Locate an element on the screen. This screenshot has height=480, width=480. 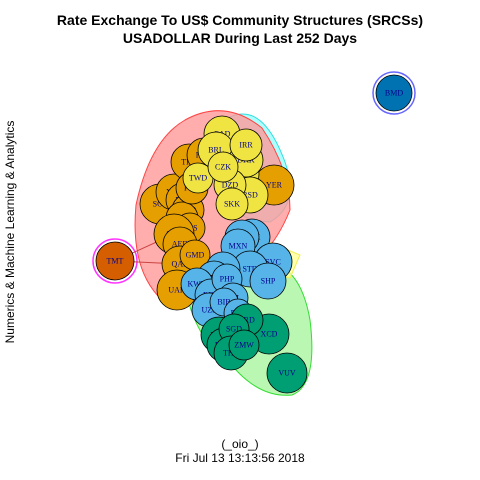
node-label: SGD is located at coordinates (234, 329).